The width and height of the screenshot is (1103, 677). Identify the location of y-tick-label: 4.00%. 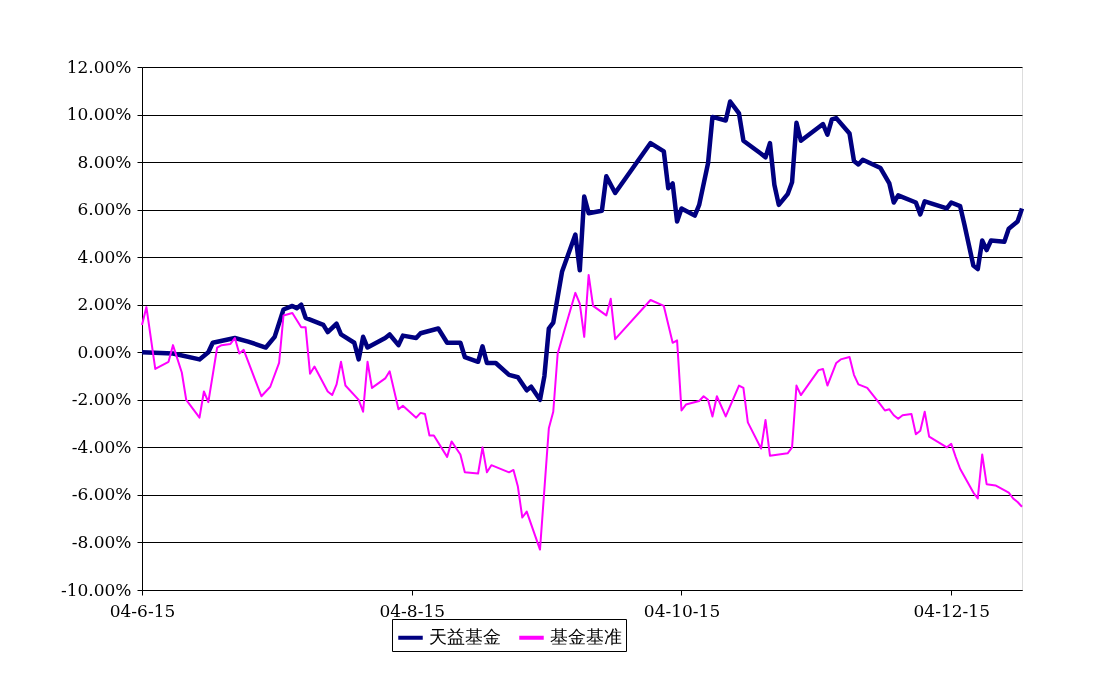
(104, 256).